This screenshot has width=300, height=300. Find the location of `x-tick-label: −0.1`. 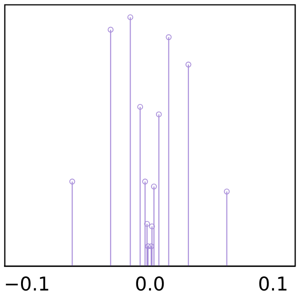

x-tick-label: −0.1 is located at coordinates (27, 285).